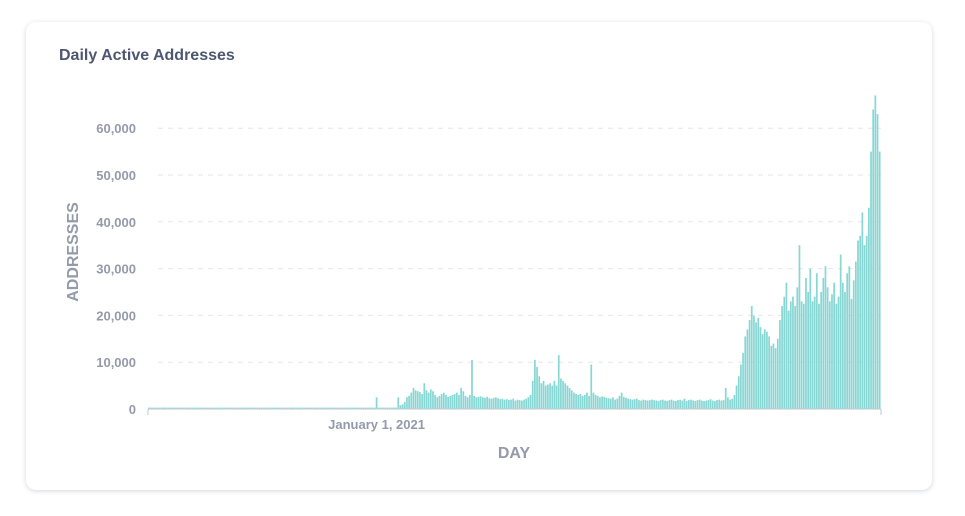  Describe the element at coordinates (132, 409) in the screenshot. I see `y-tick-label: 0` at that location.